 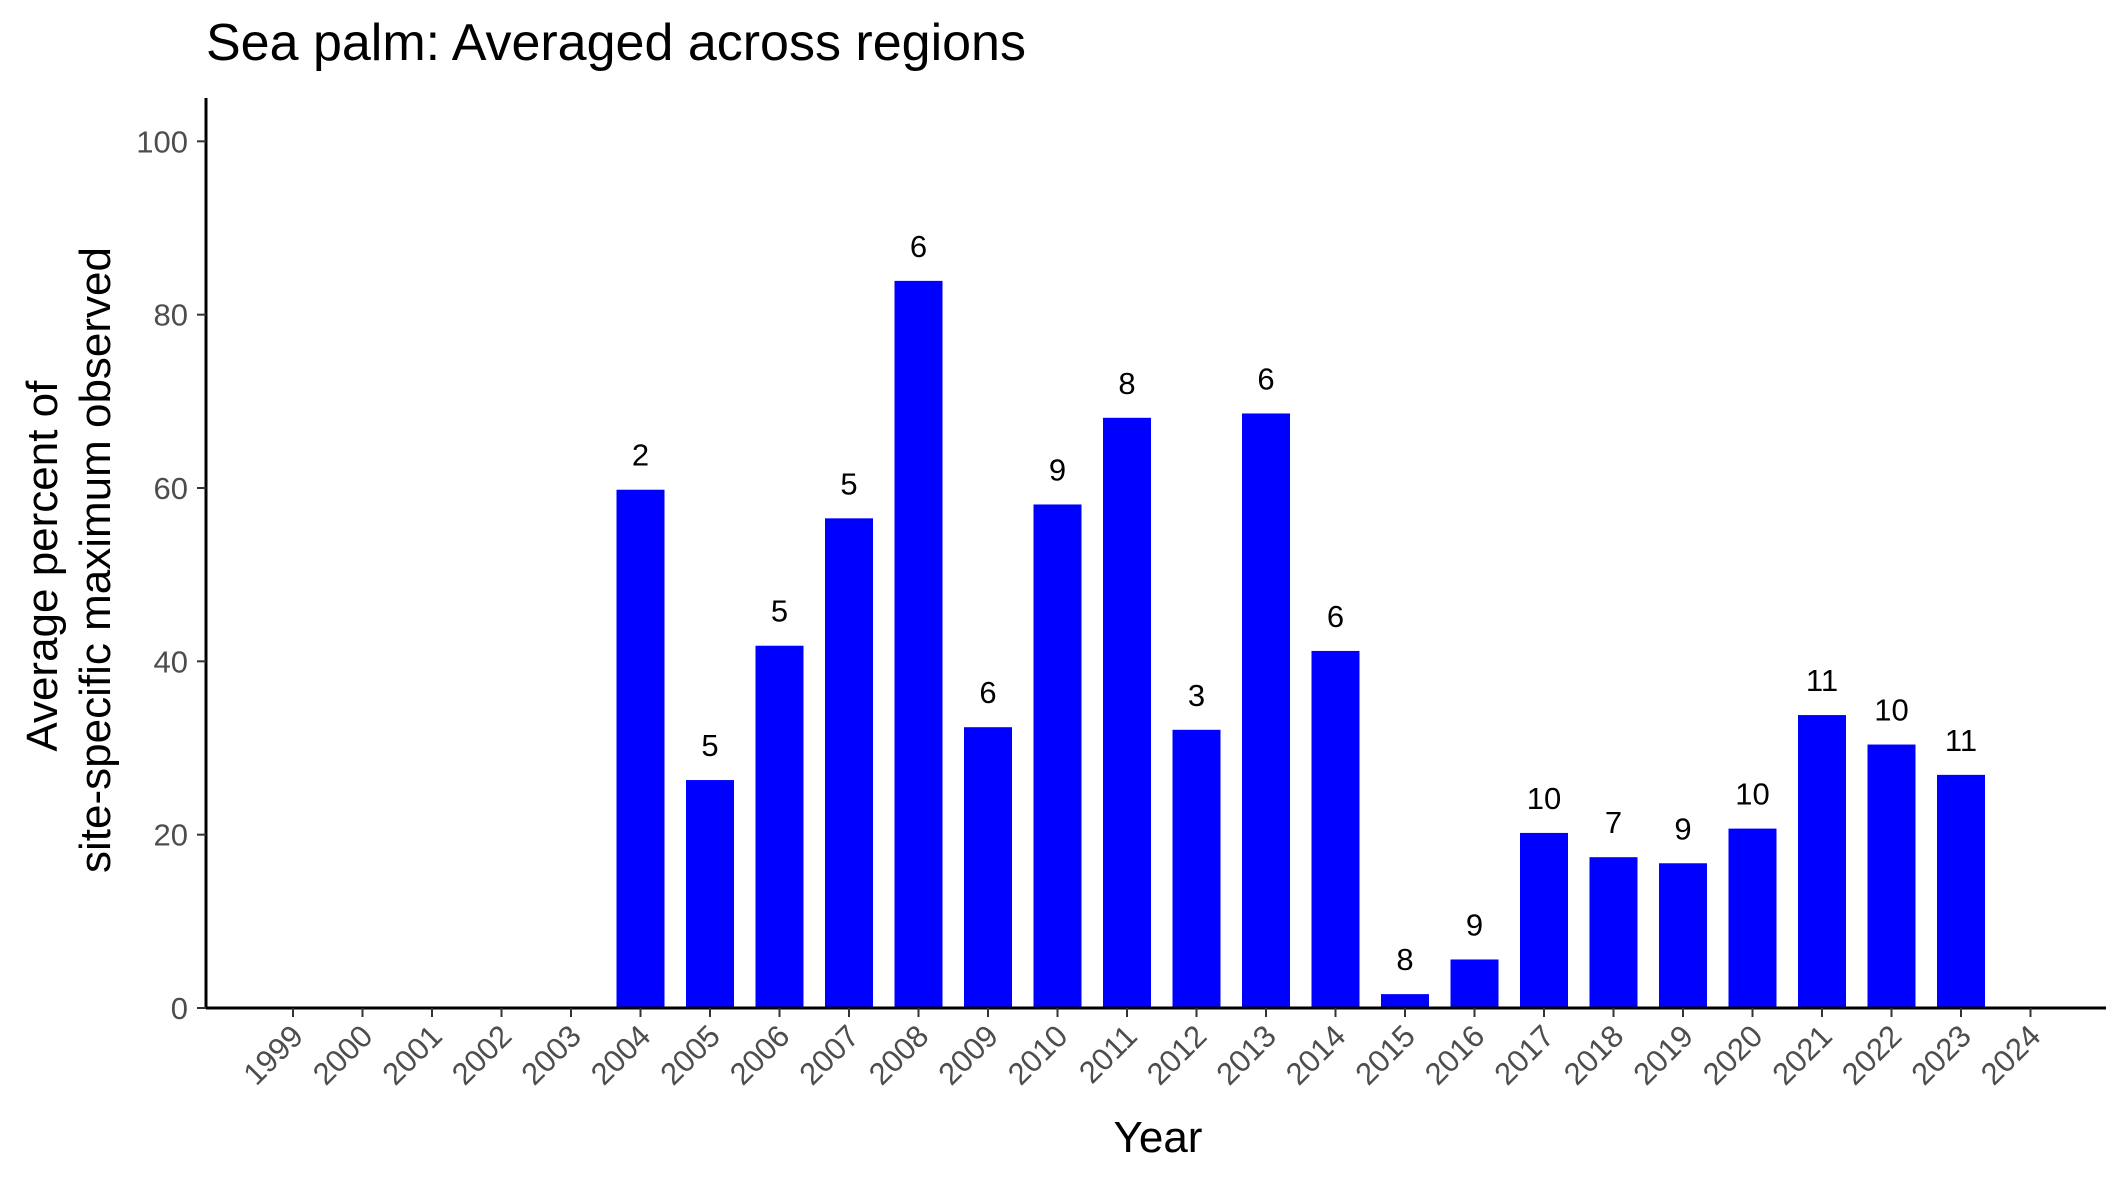 I want to click on y-tick-label-40: 40, so click(x=171, y=661).